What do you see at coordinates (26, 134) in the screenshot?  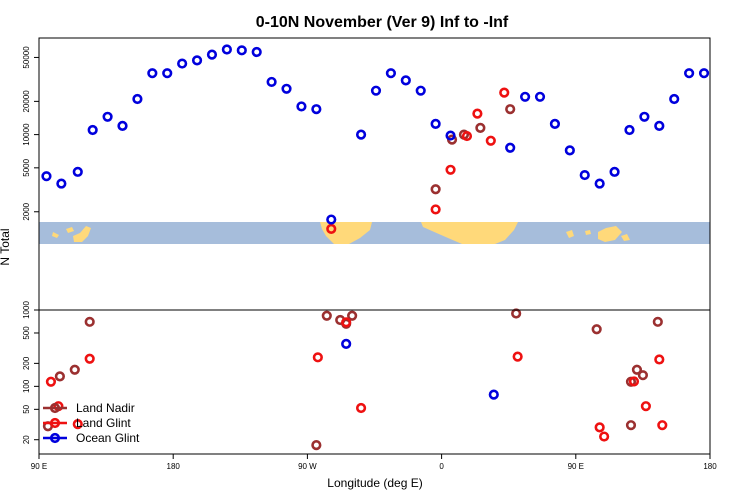 I see `y-tick-label: 10000` at bounding box center [26, 134].